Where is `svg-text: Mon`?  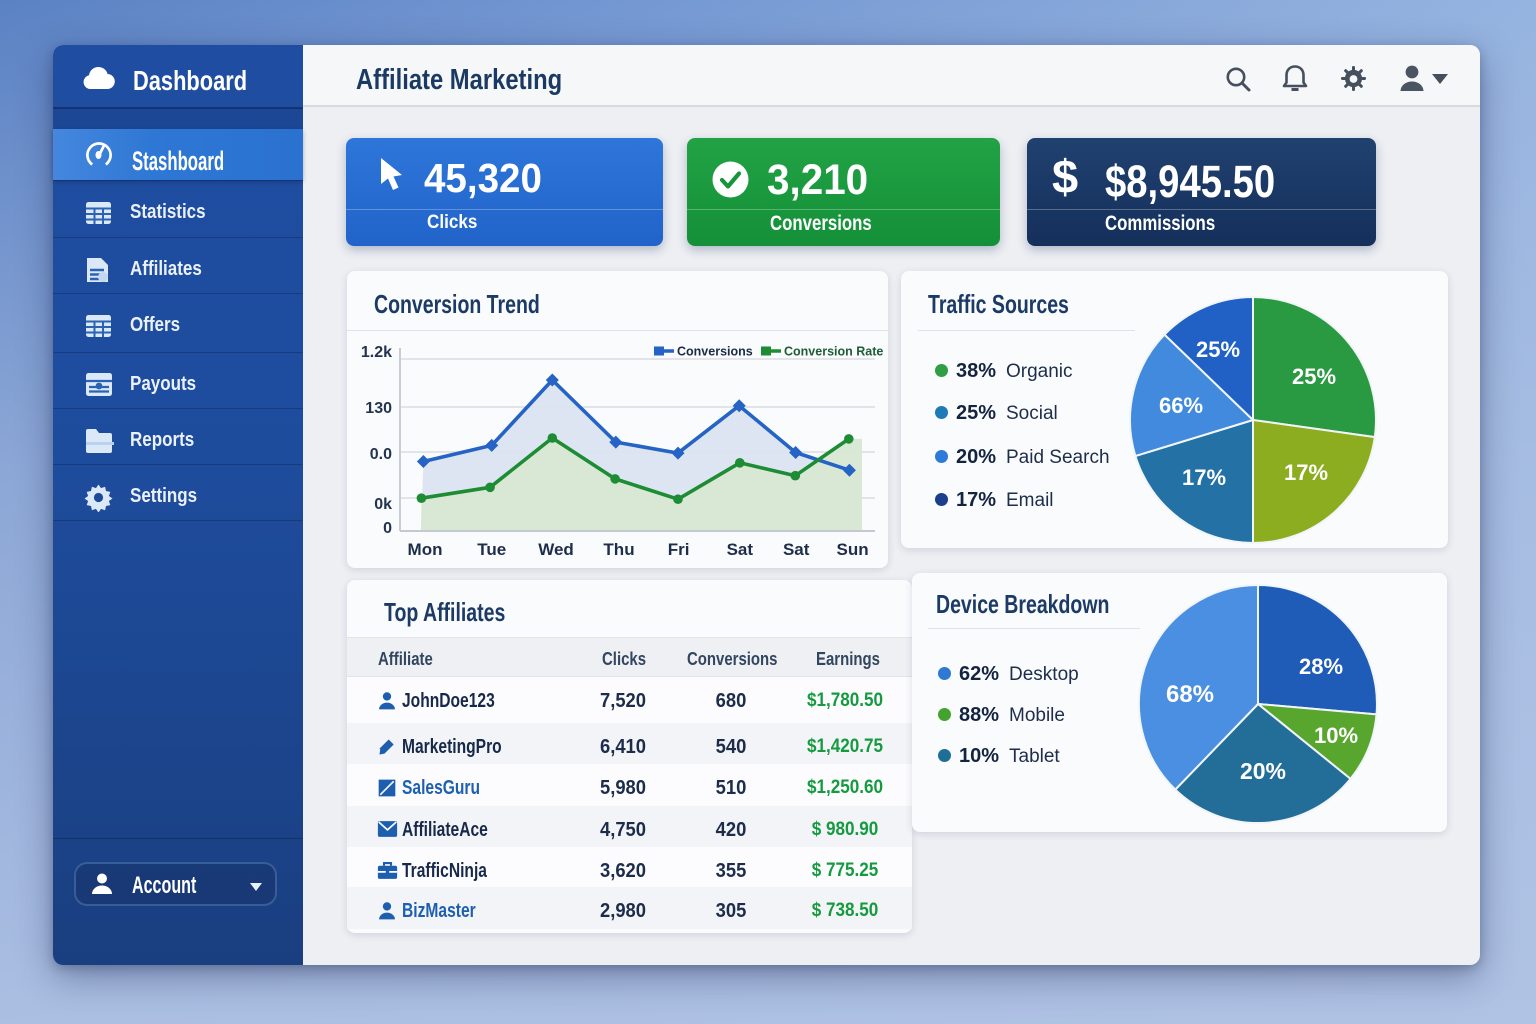
svg-text: Mon is located at coordinates (425, 549).